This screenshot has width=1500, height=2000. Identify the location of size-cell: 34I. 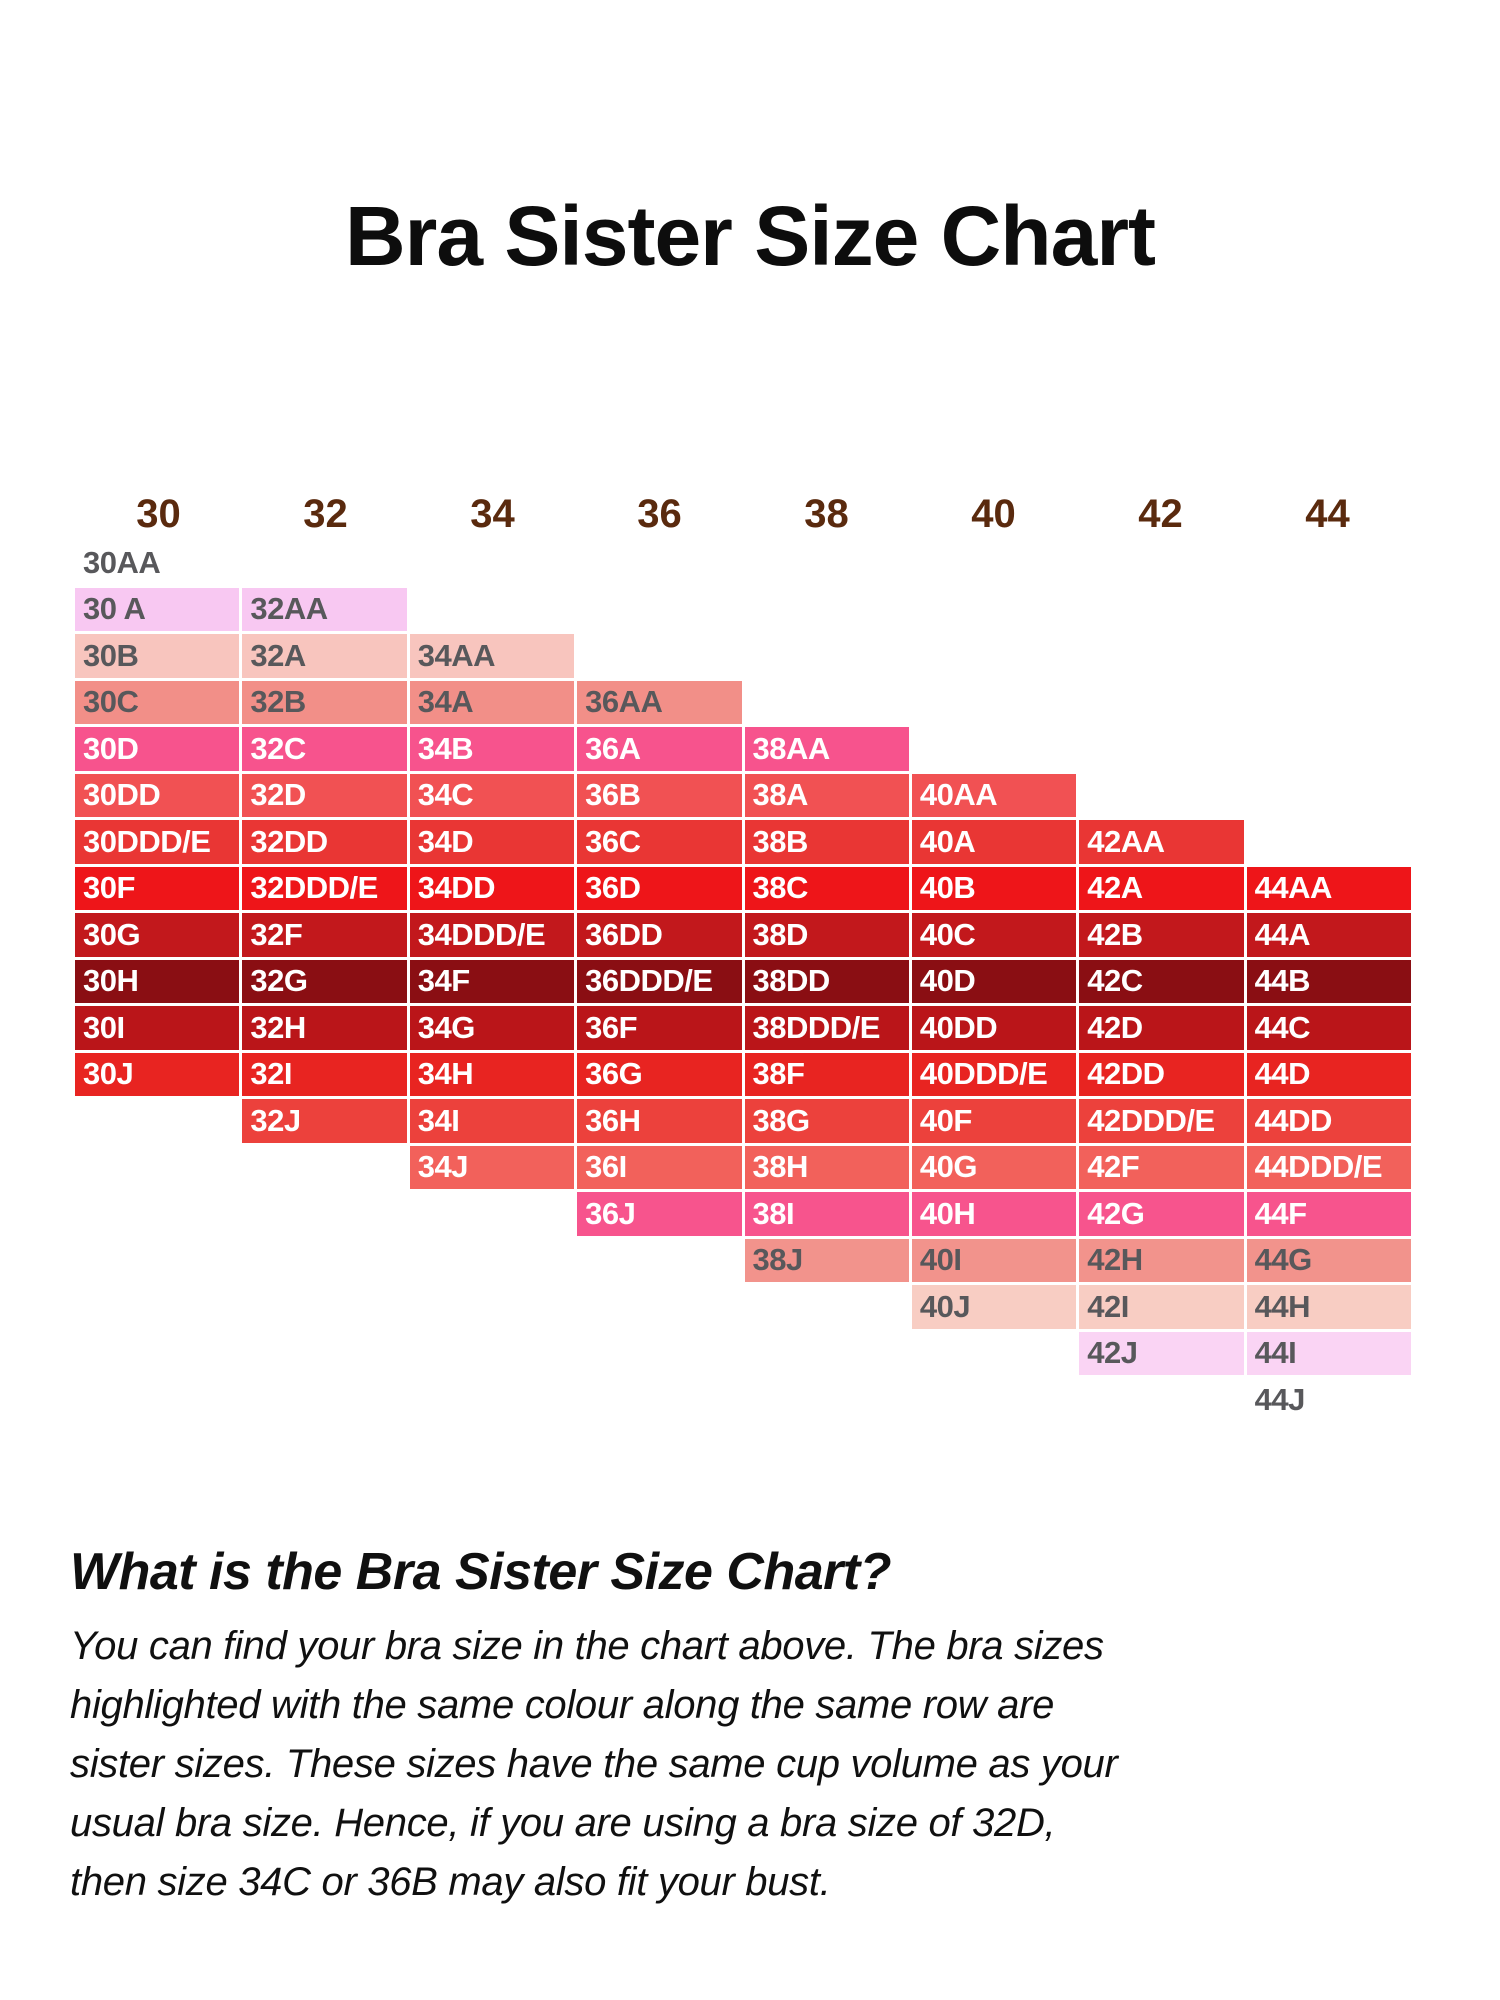
(492, 1121).